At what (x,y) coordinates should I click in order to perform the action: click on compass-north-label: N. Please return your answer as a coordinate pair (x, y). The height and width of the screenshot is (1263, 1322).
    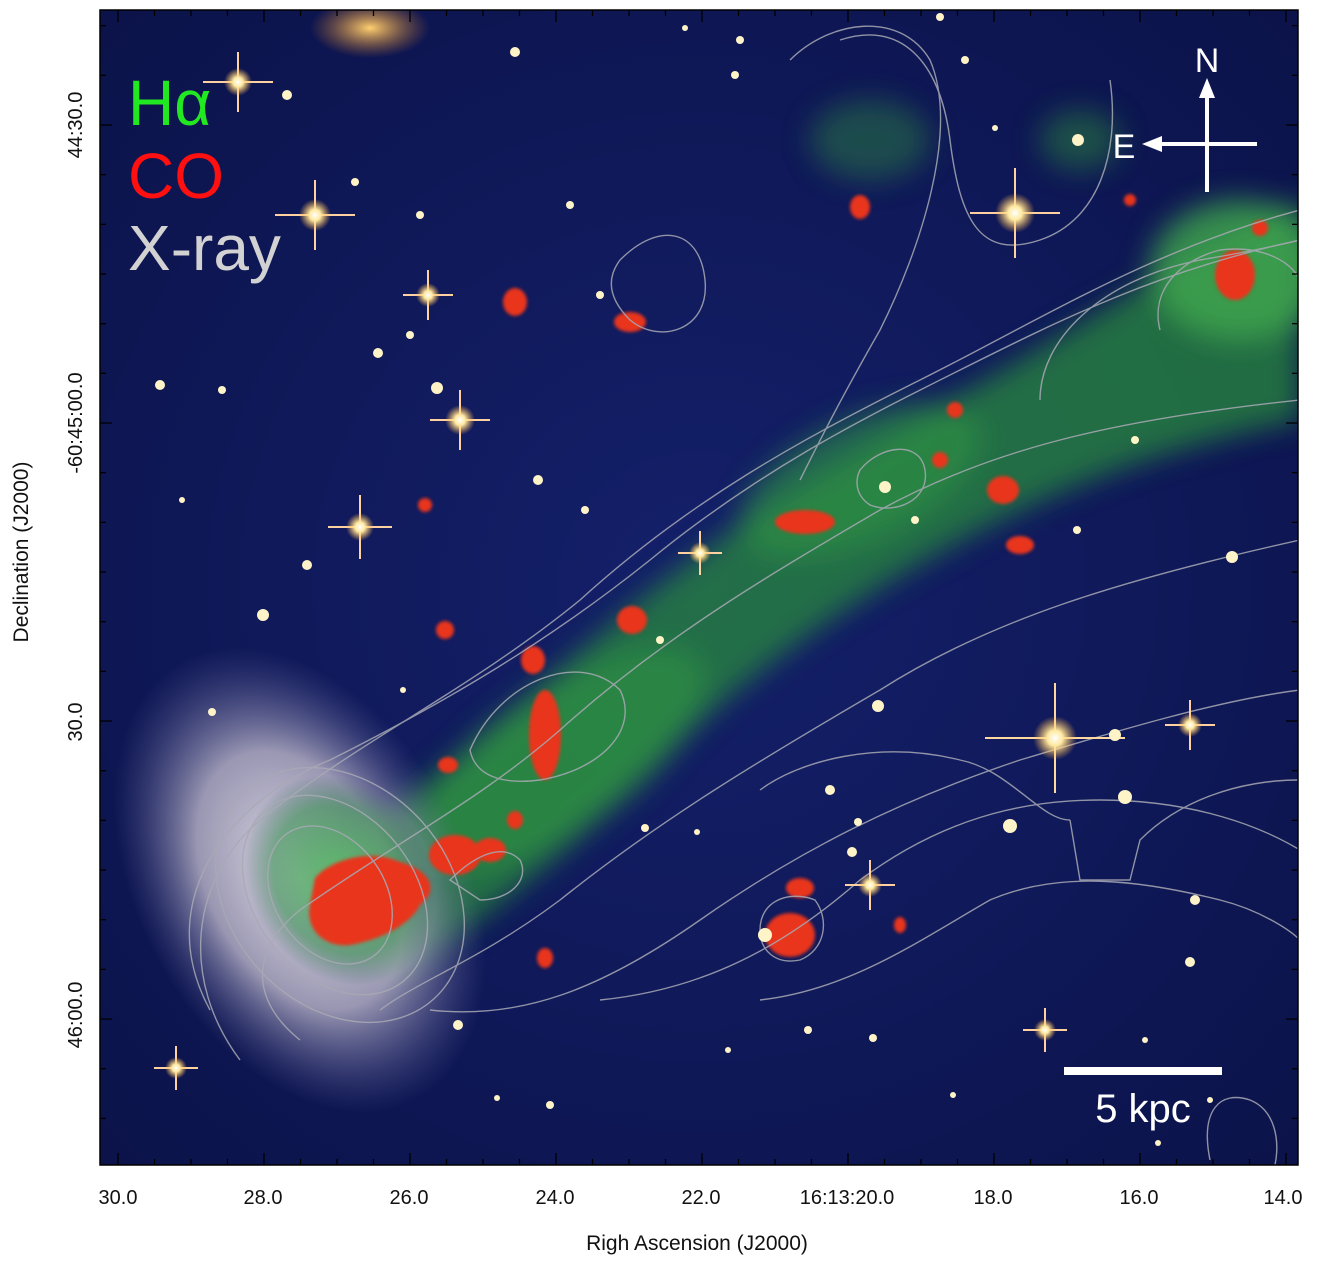
    Looking at the image, I should click on (1207, 61).